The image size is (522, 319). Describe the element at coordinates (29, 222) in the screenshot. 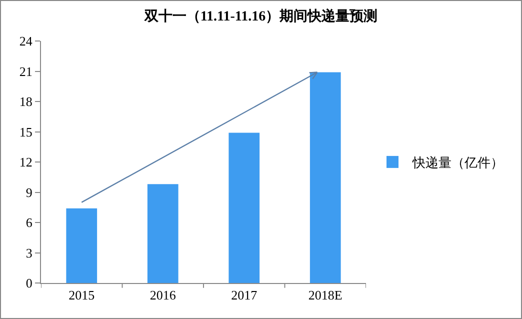

I see `y-tick-label: 6` at that location.